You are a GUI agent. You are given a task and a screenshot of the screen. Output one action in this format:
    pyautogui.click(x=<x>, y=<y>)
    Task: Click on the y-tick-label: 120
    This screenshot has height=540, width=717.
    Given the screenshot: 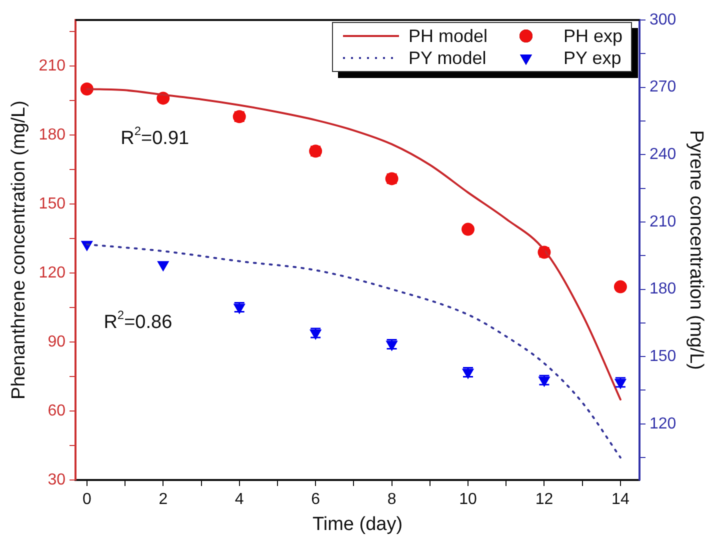 What is the action you would take?
    pyautogui.click(x=52, y=273)
    